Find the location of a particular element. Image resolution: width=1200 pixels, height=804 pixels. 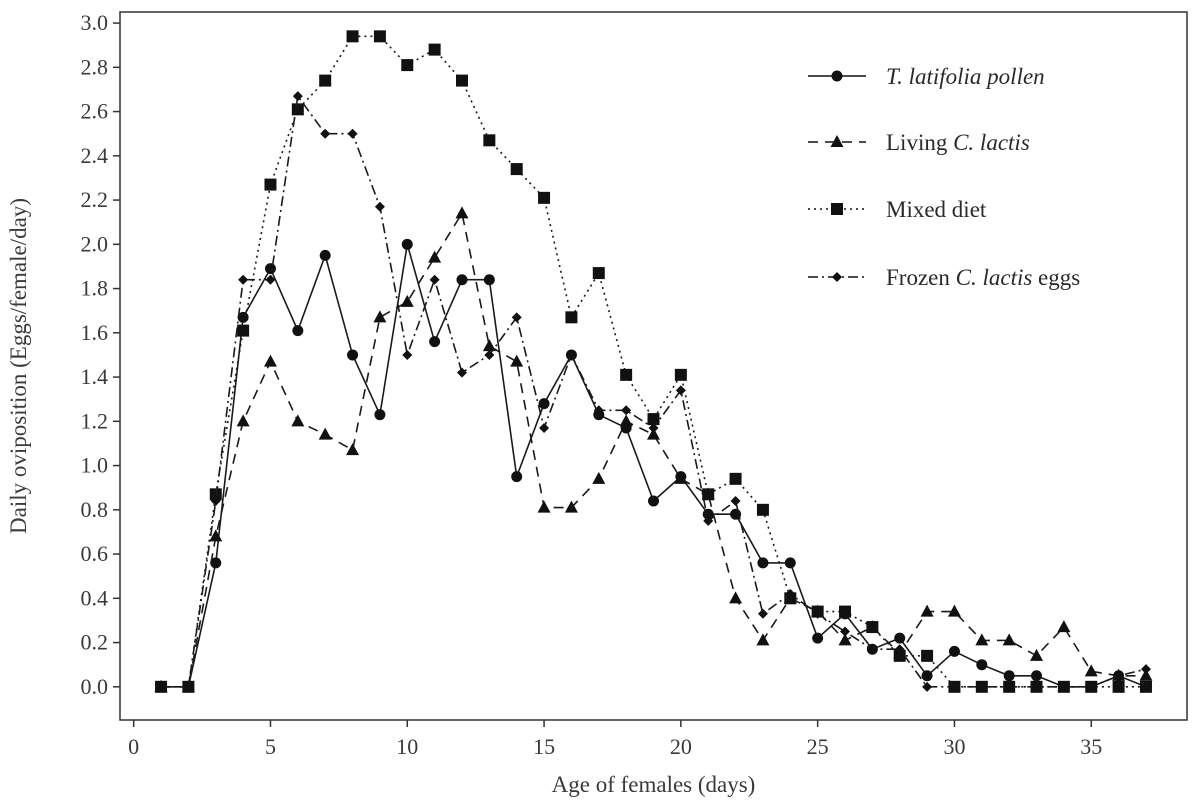

y-tick-label: 0.4 is located at coordinates (95, 597).